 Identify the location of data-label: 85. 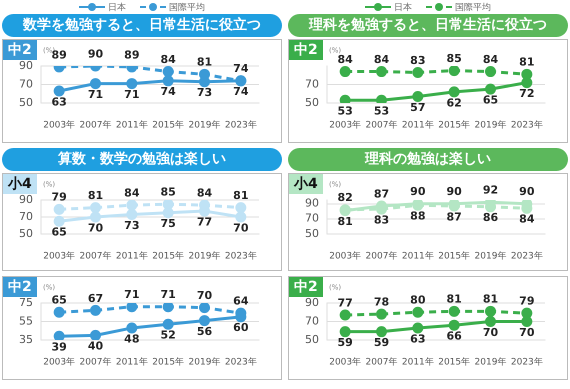
(168, 192).